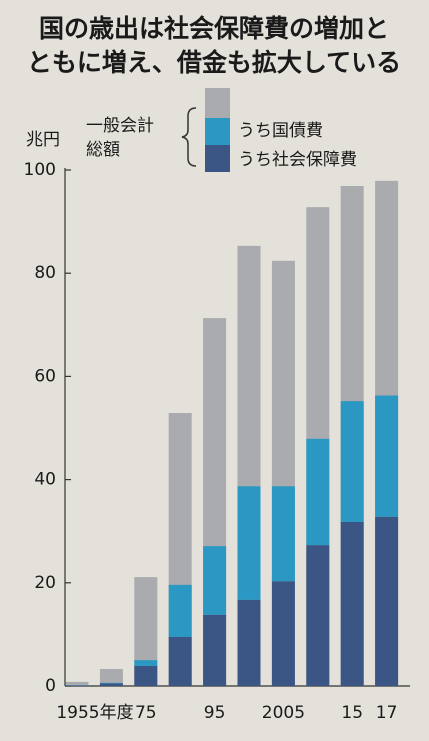 The image size is (429, 741). Describe the element at coordinates (280, 131) in the screenshot. I see `legend-label: うち国債費` at that location.